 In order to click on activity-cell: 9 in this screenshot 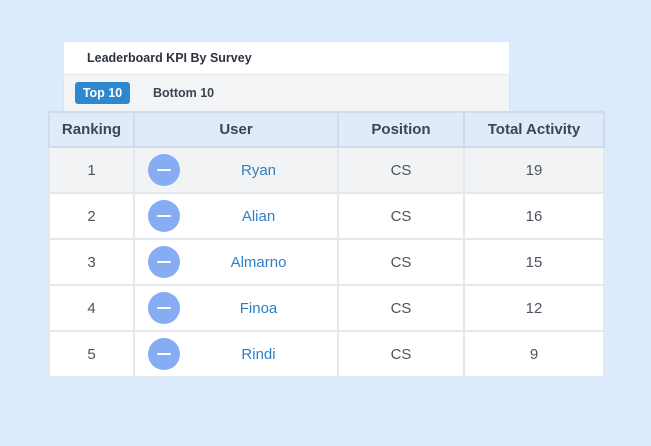, I will do `click(534, 354)`.